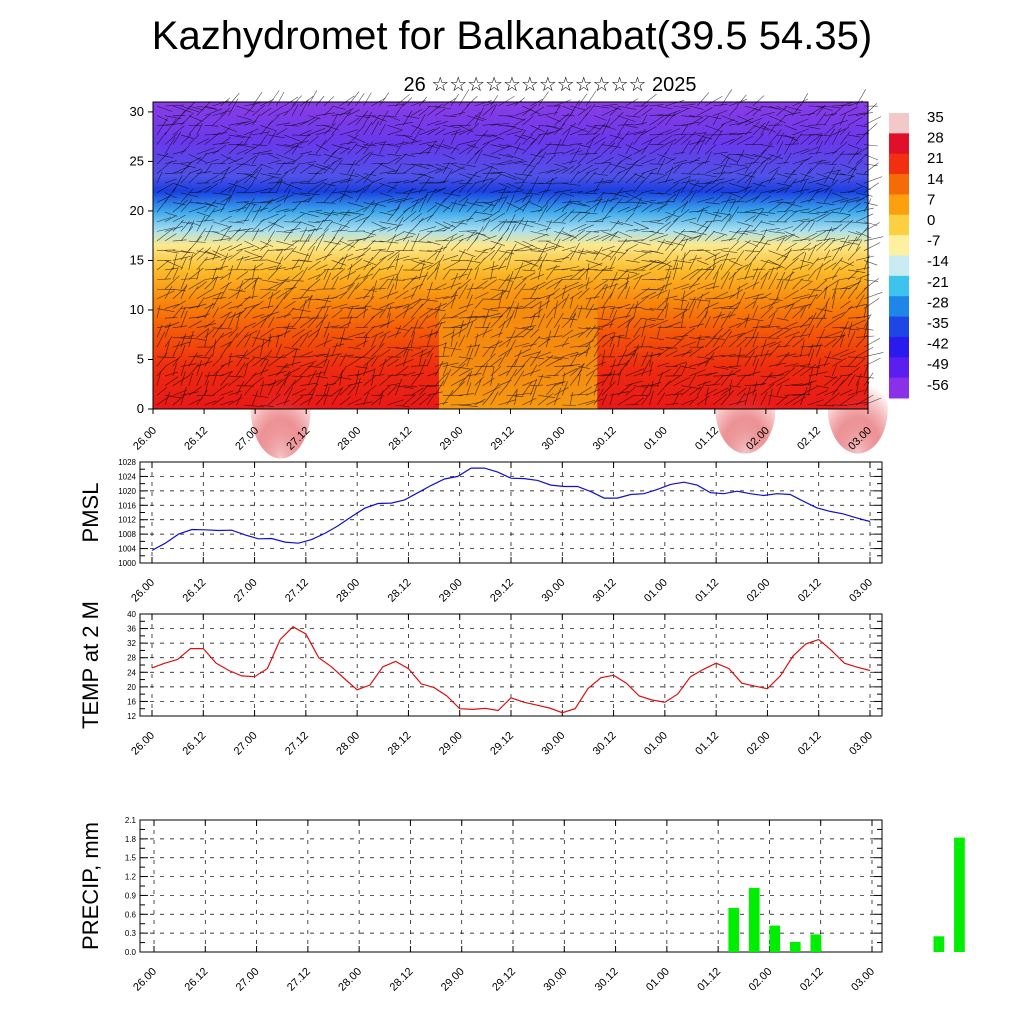 This screenshot has height=1024, width=1024. What do you see at coordinates (131, 820) in the screenshot?
I see `precip-ytick-label: 2.1` at bounding box center [131, 820].